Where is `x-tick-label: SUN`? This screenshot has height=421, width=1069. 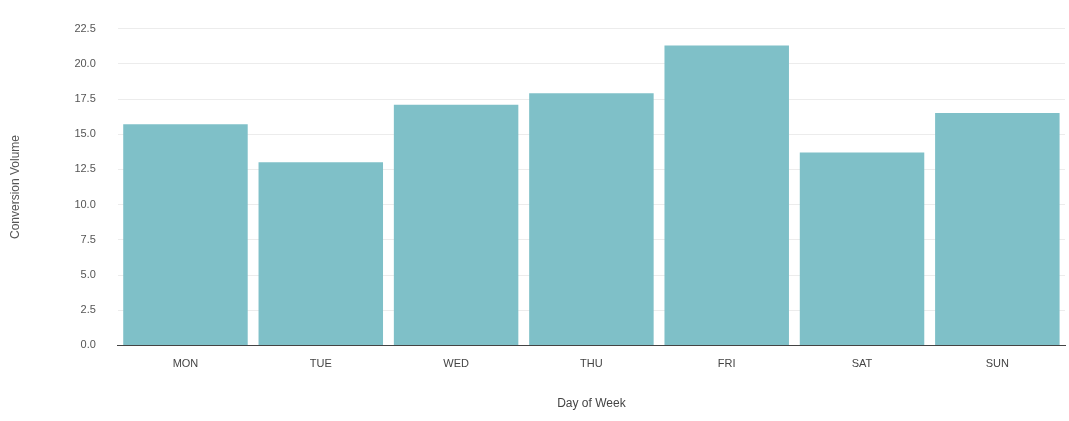 x-tick-label: SUN is located at coordinates (997, 363).